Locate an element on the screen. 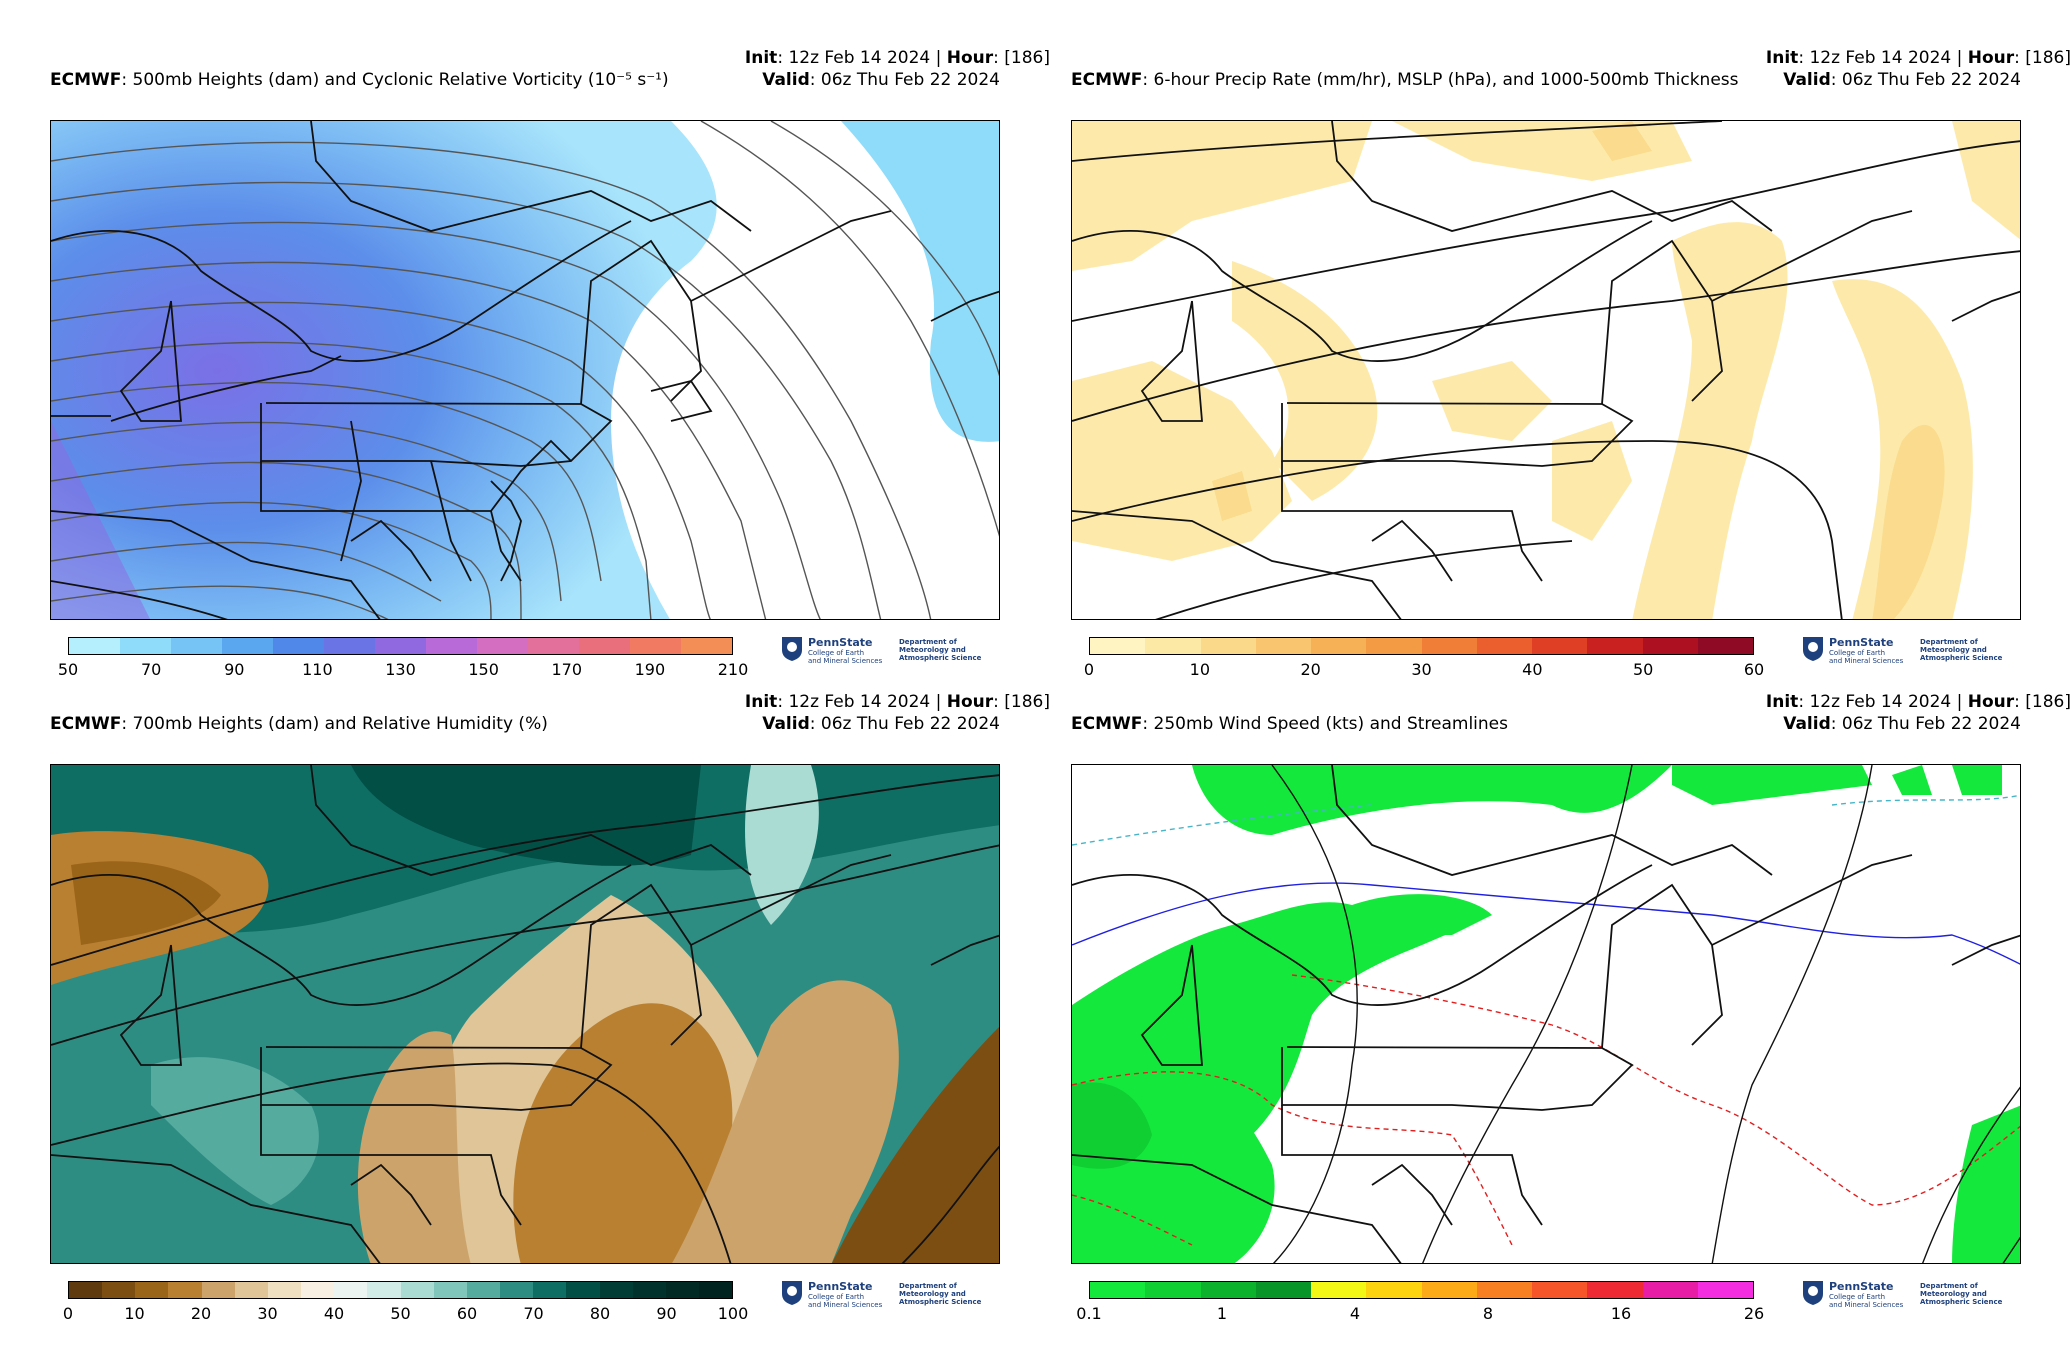 Image resolution: width=2070 pixels, height=1346 pixels. tick-label: 170 is located at coordinates (567, 669).